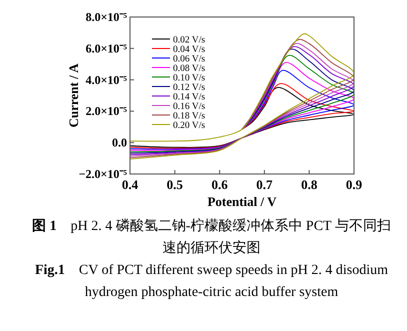 This screenshot has height=331, width=407. Describe the element at coordinates (189, 50) in the screenshot. I see `legend-label: 0.04 V/s` at that location.